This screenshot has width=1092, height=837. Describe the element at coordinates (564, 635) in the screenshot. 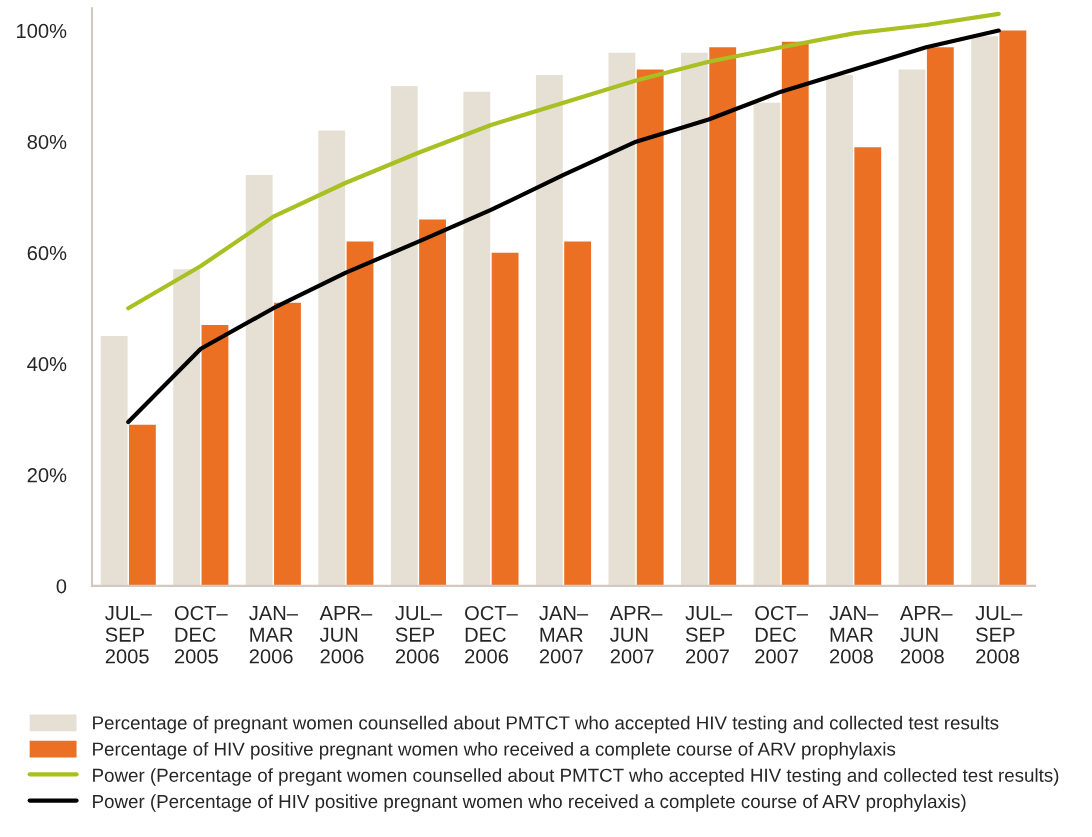

I see `x-tick-label: JAN– MAR 2007` at that location.